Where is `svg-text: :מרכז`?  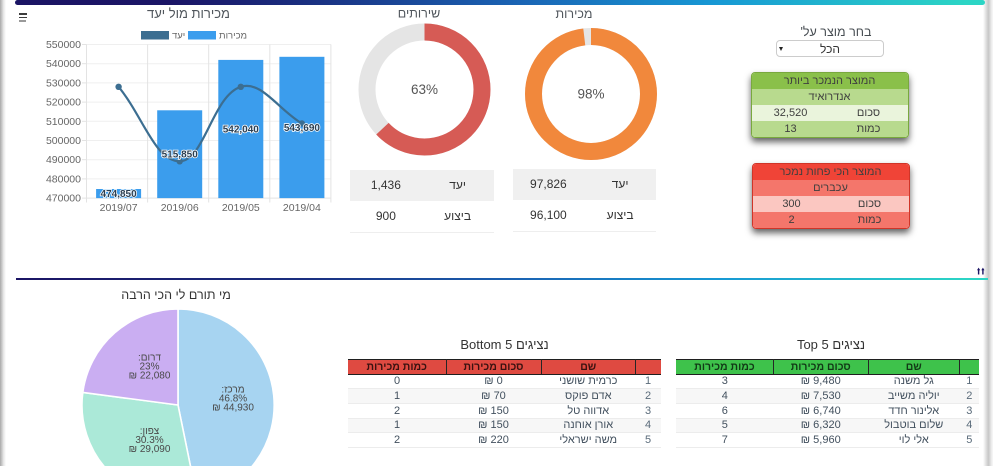
svg-text: :מרכז is located at coordinates (232, 390).